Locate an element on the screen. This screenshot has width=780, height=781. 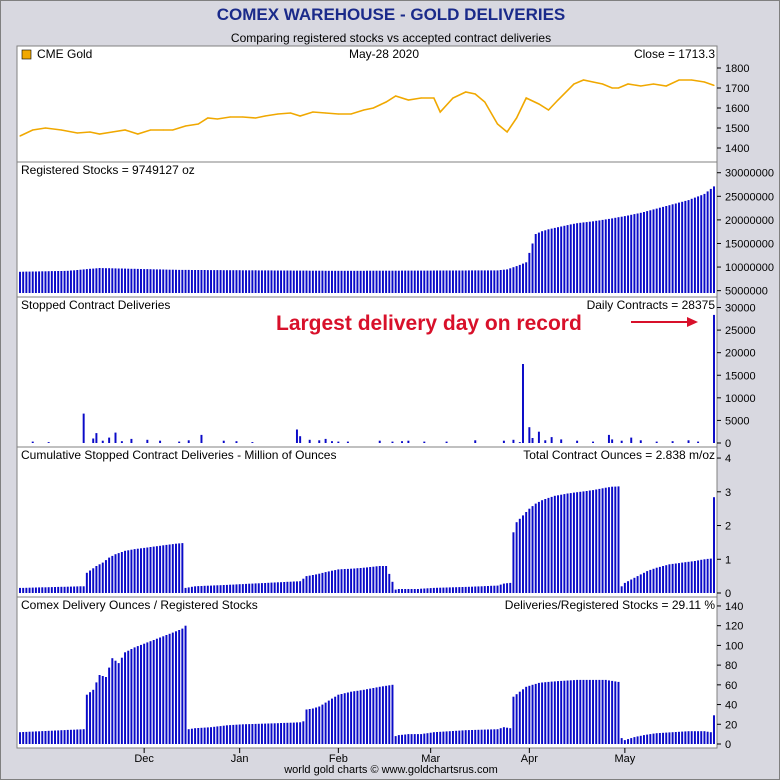
x-tick-label: Dec is located at coordinates (144, 759).